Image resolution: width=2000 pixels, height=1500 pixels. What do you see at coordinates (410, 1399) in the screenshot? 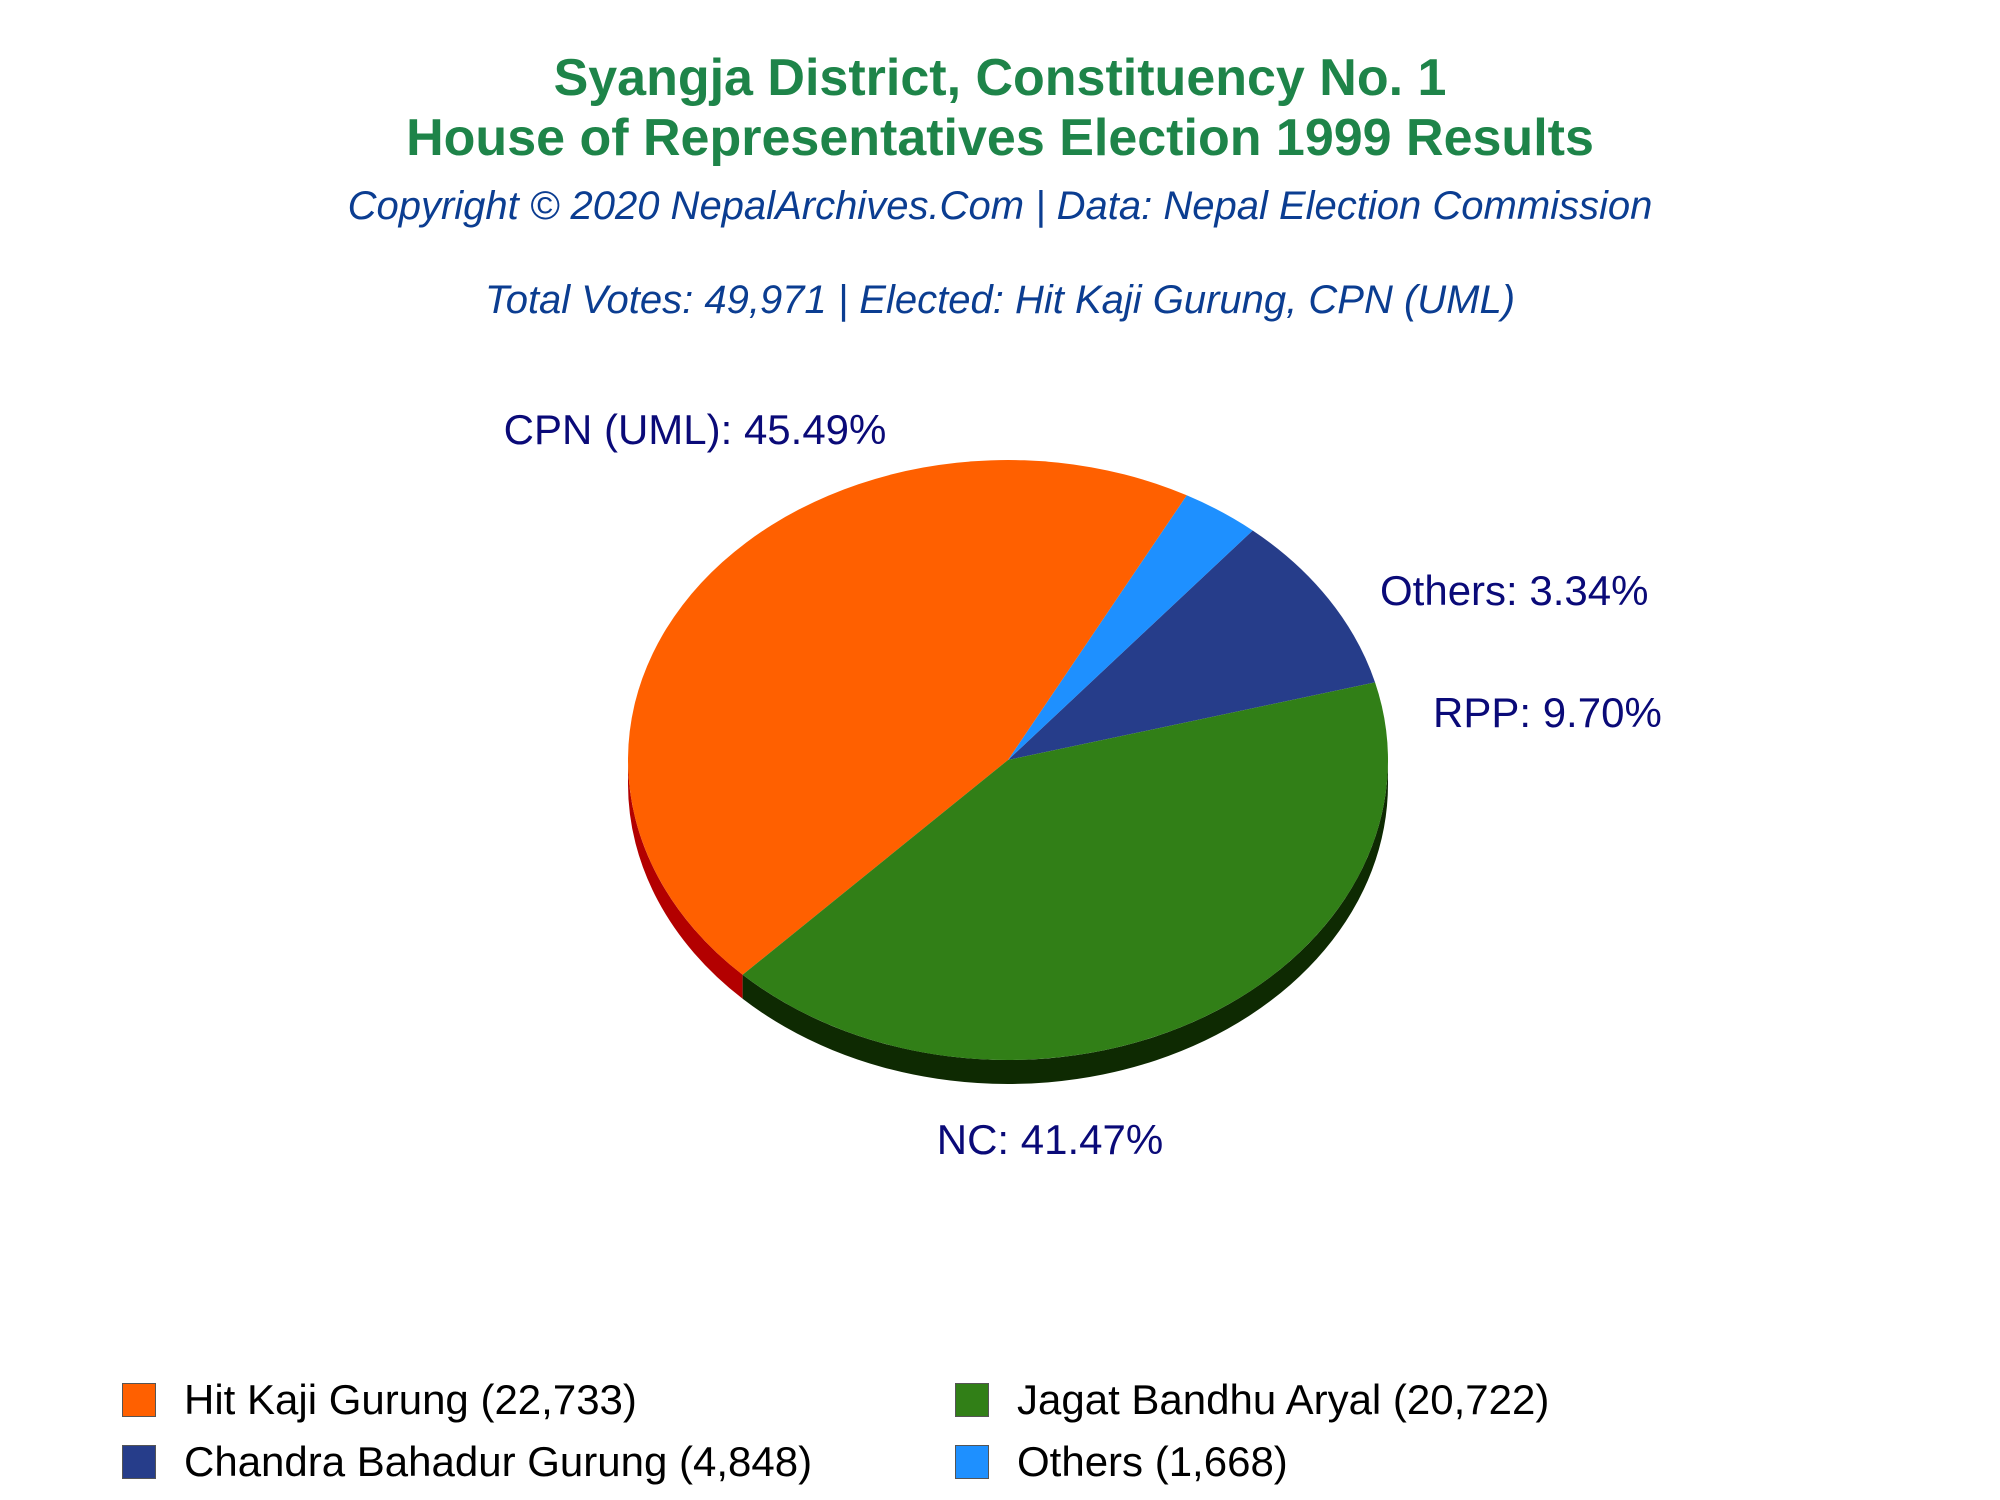
I see `legend-label: Hit Kaji Gurung (22,733)` at bounding box center [410, 1399].